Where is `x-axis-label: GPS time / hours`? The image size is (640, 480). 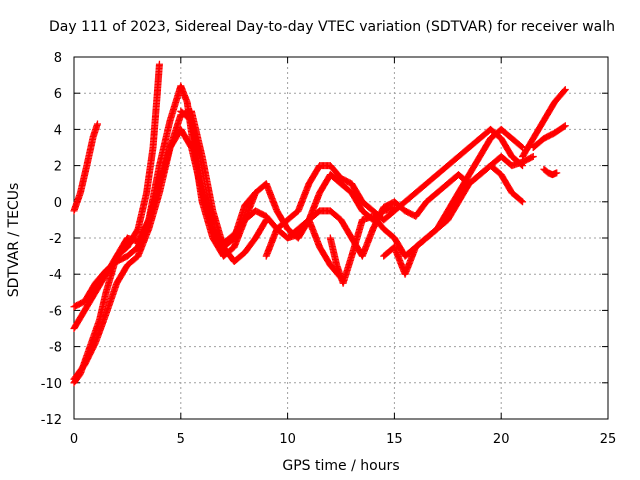
x-axis-label: GPS time / hours is located at coordinates (340, 466).